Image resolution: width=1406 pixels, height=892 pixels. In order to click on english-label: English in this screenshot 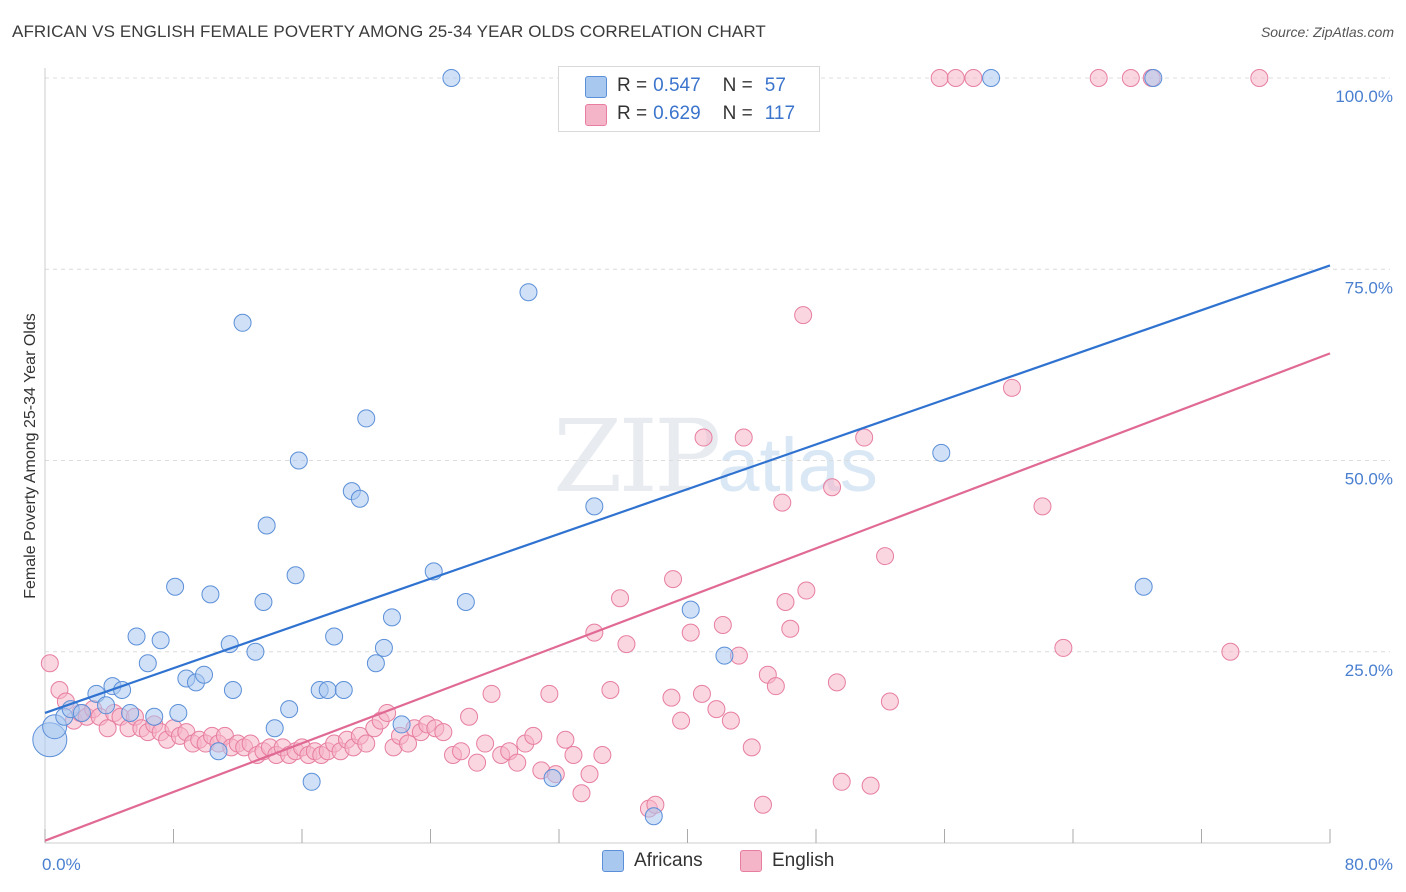, I will do `click(803, 860)`.